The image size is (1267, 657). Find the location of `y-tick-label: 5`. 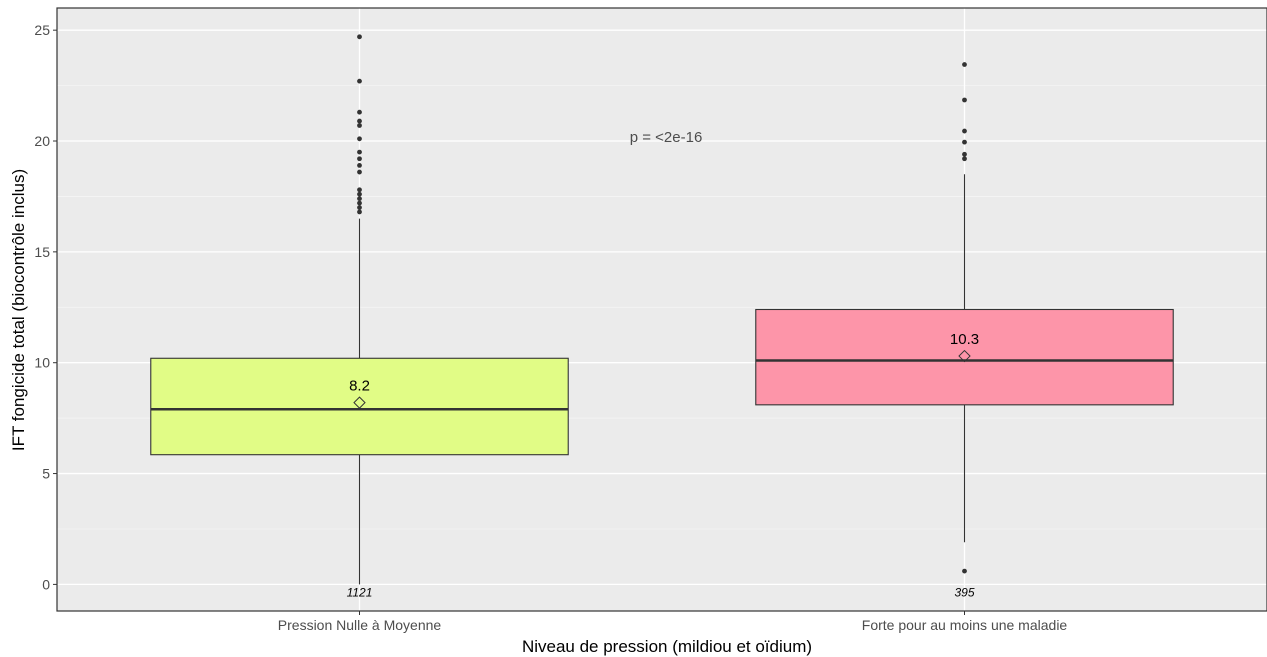

y-tick-label: 5 is located at coordinates (46, 474).